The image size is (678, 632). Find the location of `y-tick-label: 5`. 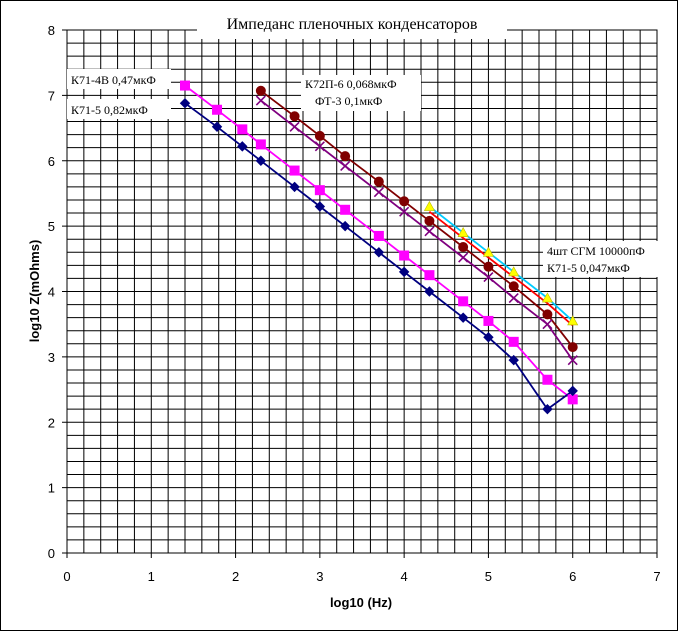

y-tick-label: 5 is located at coordinates (51, 226).